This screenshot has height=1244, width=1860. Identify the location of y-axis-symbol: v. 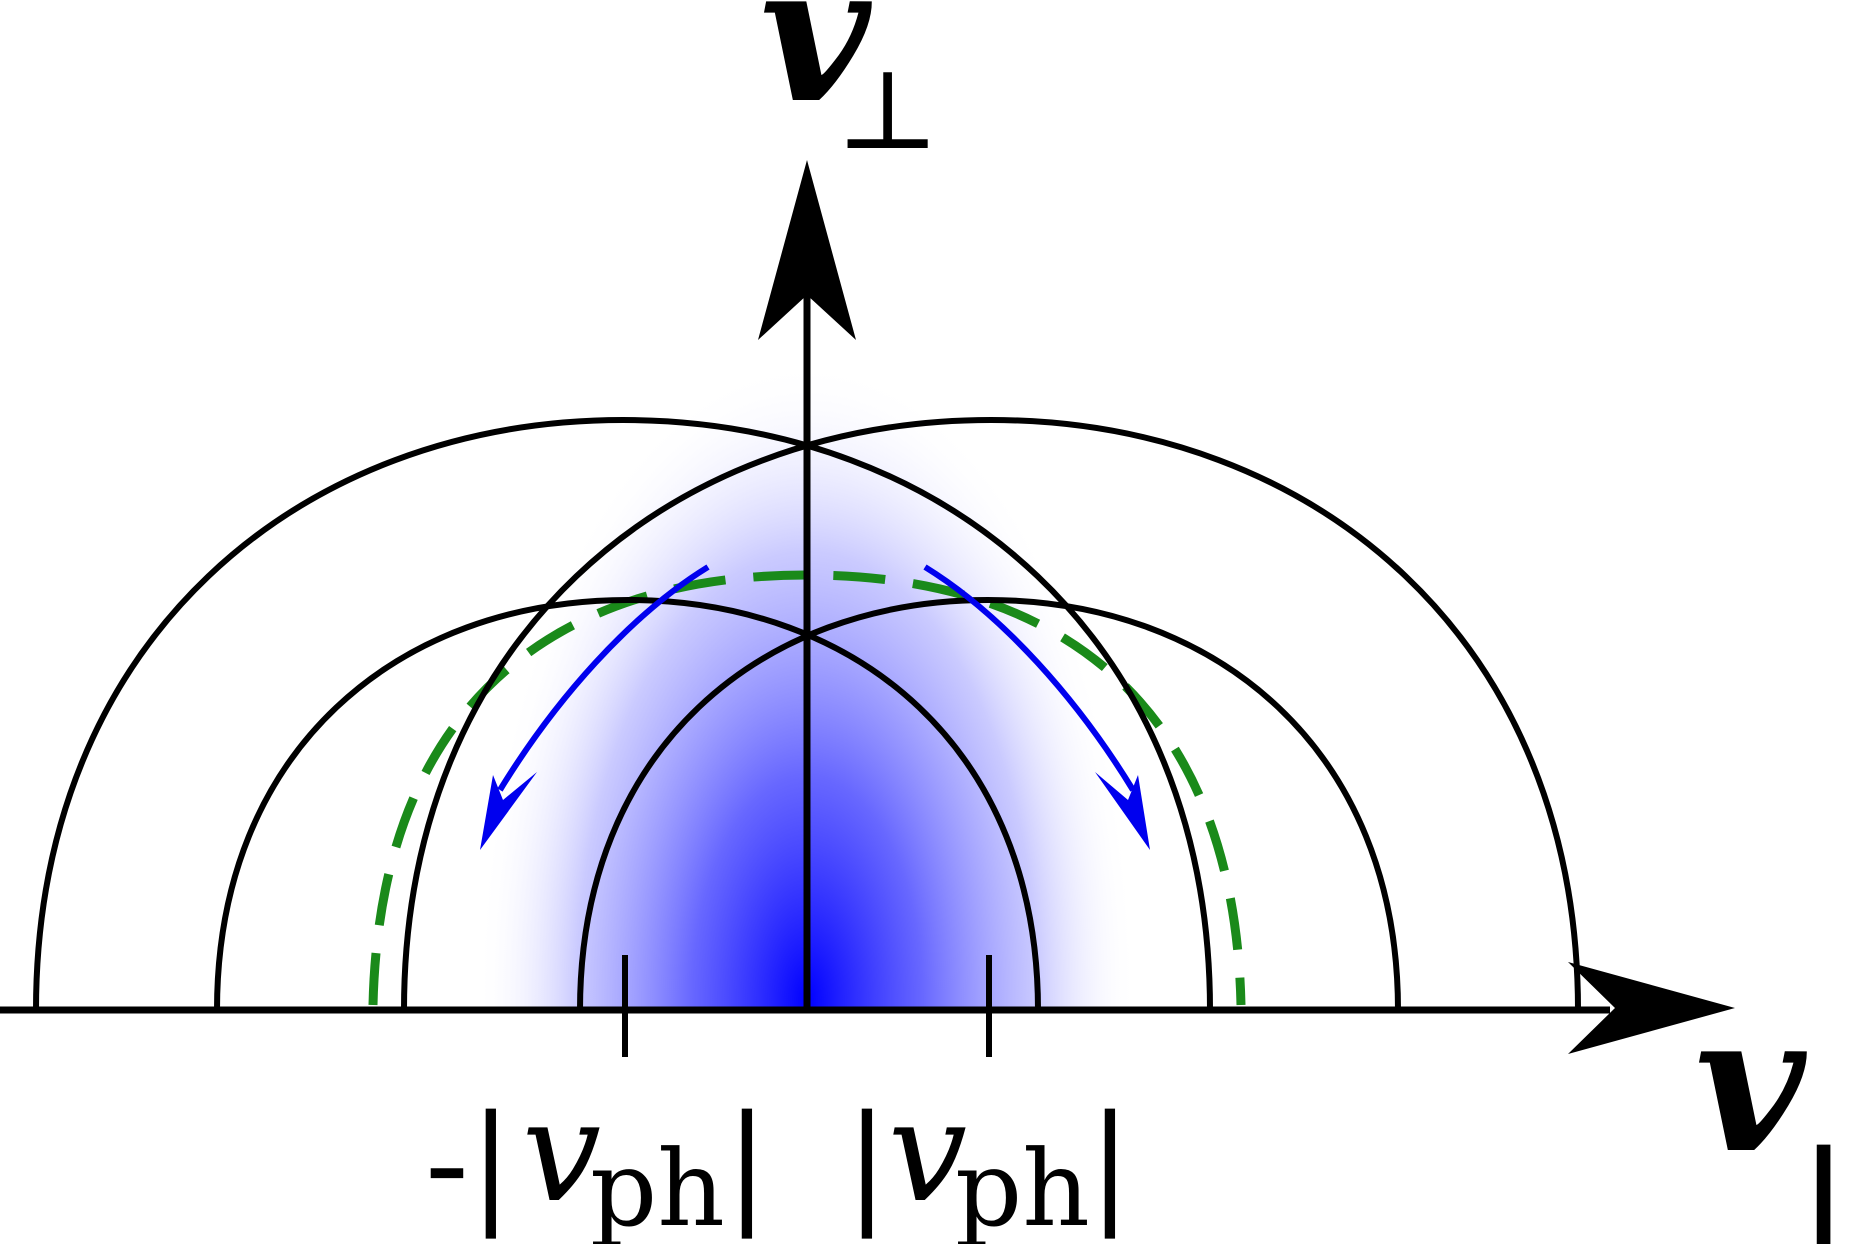
(816, 72).